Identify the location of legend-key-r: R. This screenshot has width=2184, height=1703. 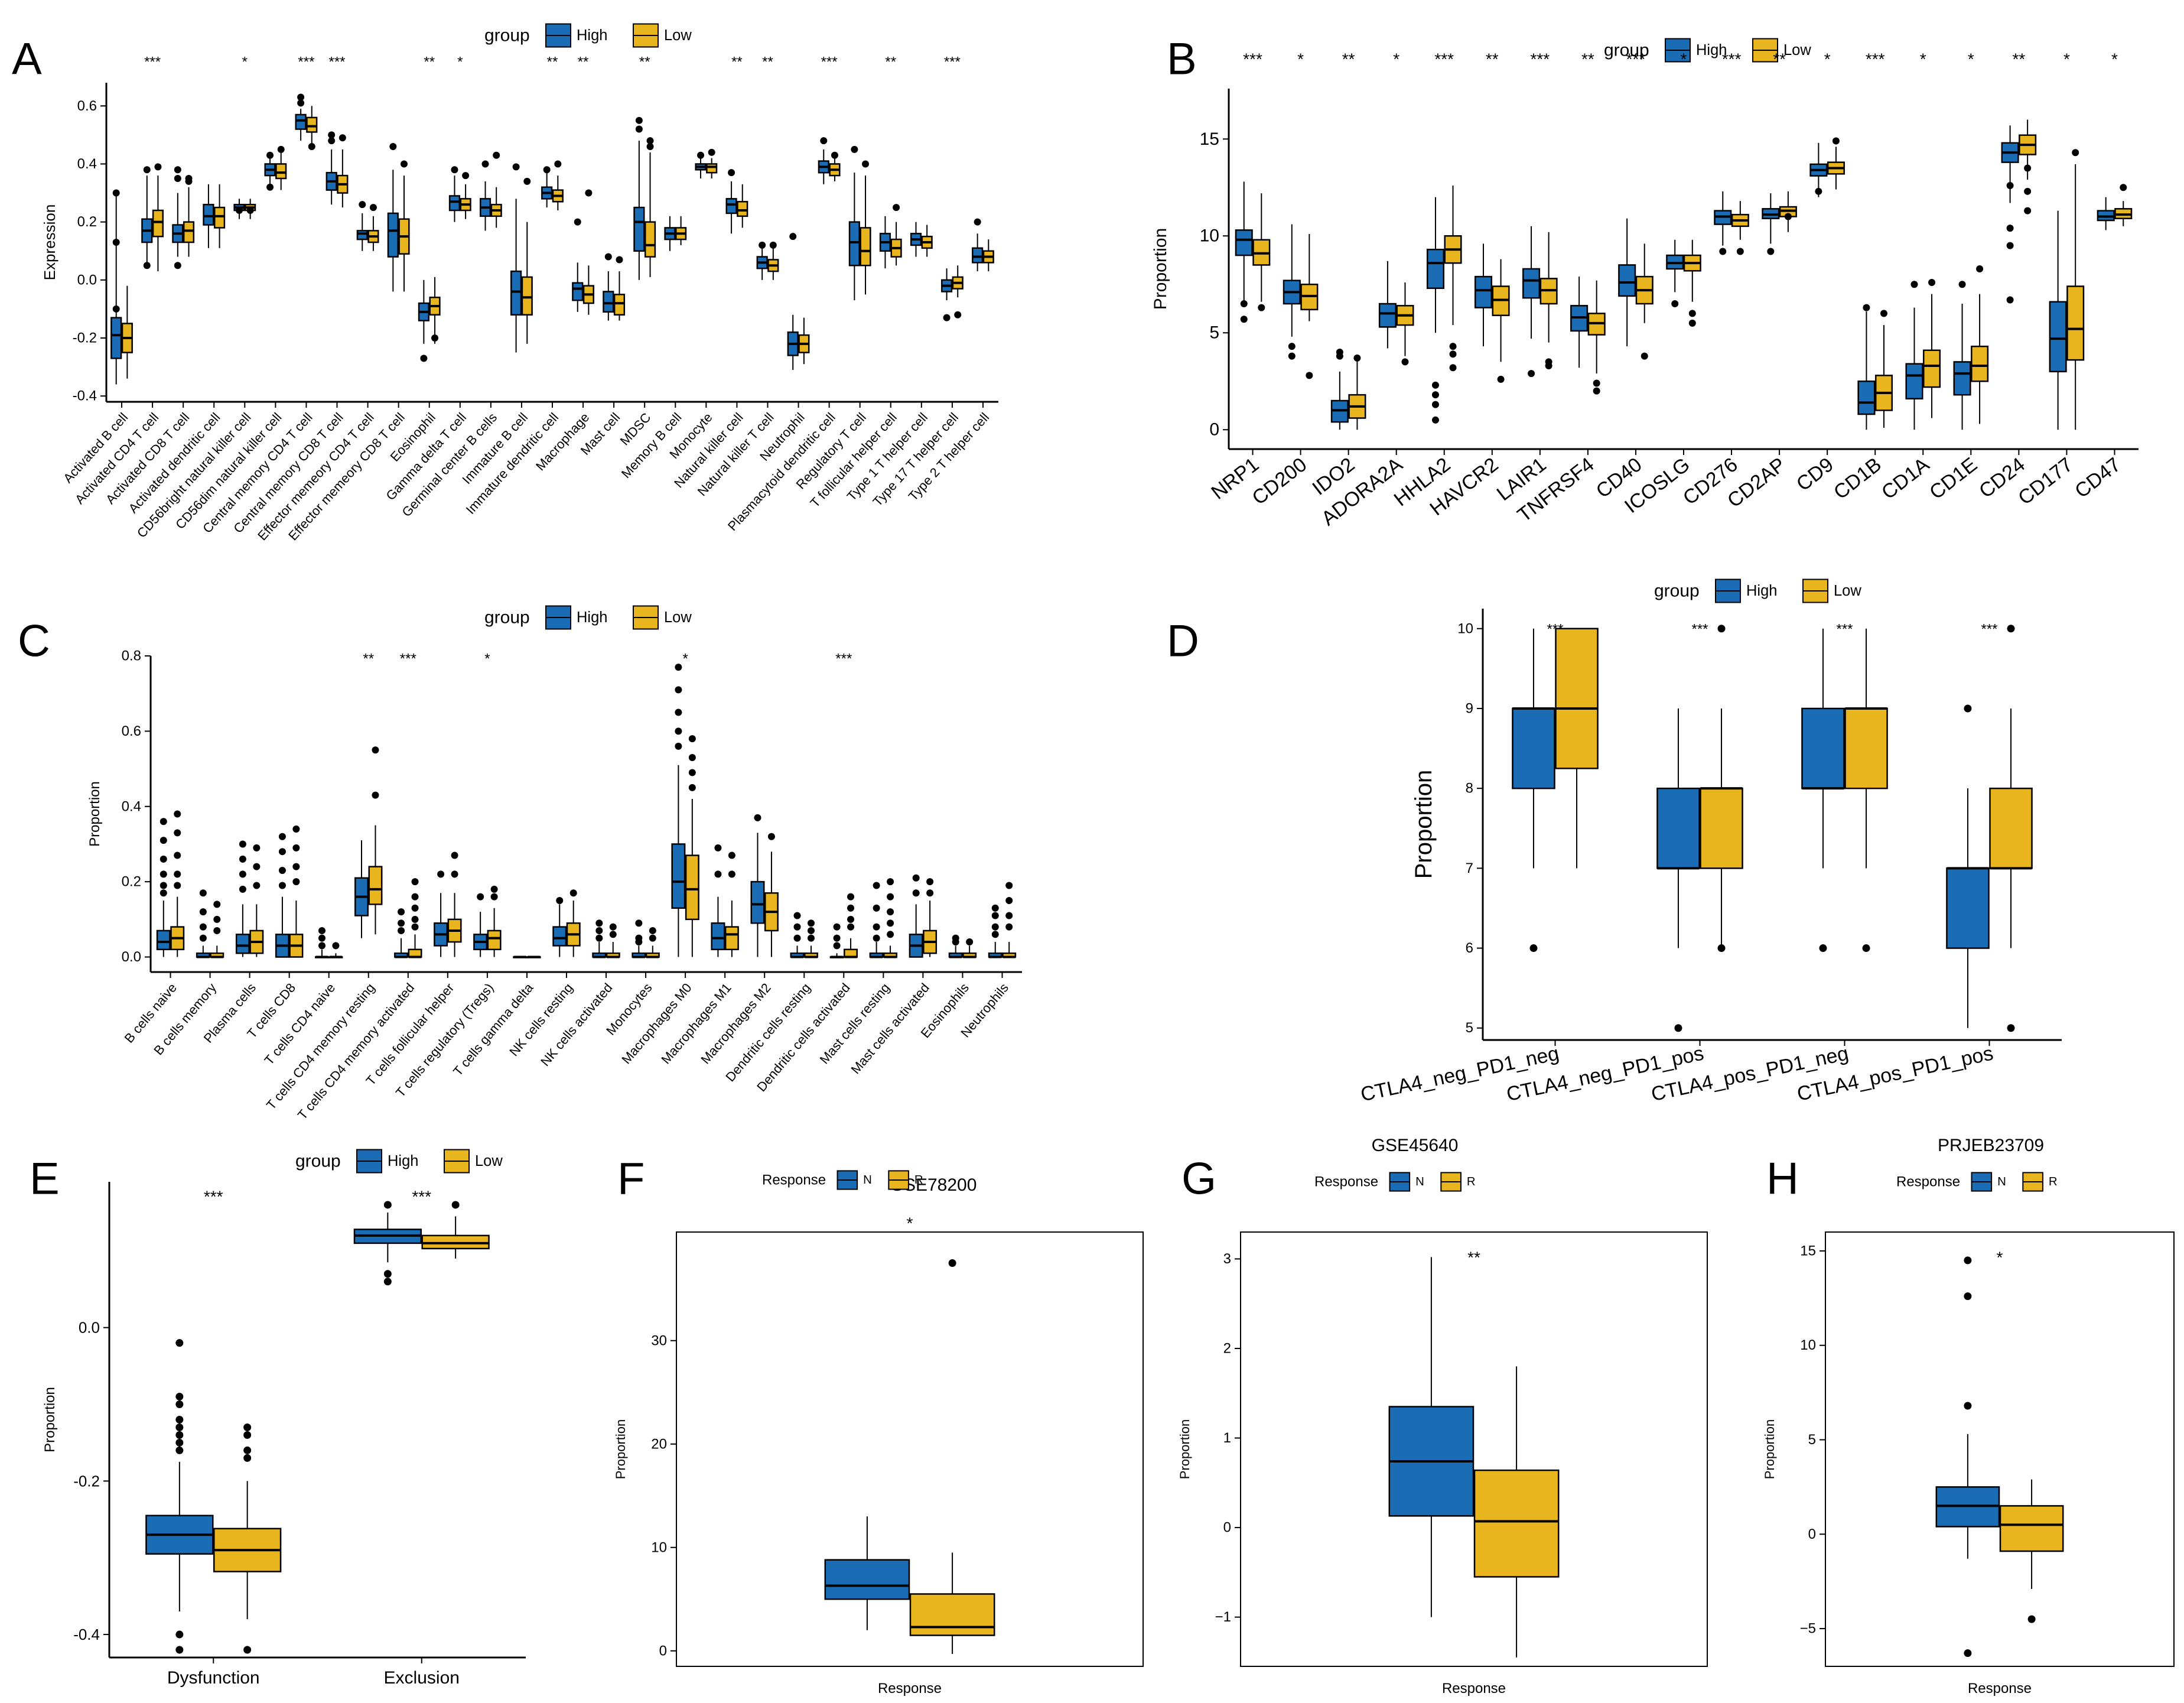
(905, 1180).